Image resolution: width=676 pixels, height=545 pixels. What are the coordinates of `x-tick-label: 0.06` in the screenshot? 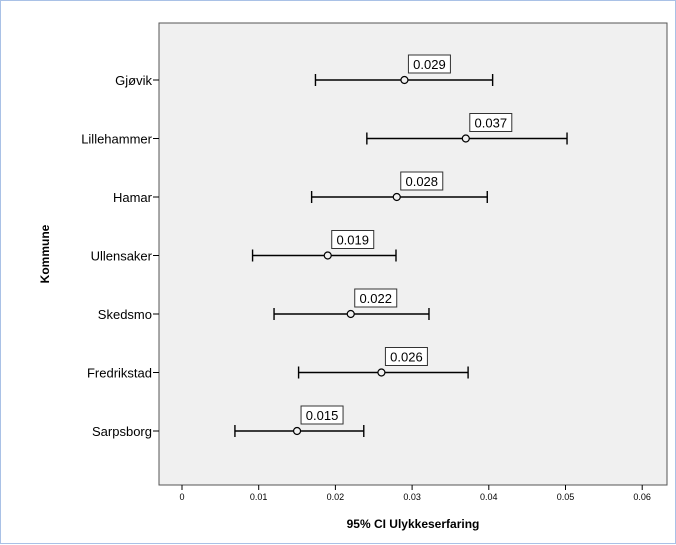 It's located at (642, 497).